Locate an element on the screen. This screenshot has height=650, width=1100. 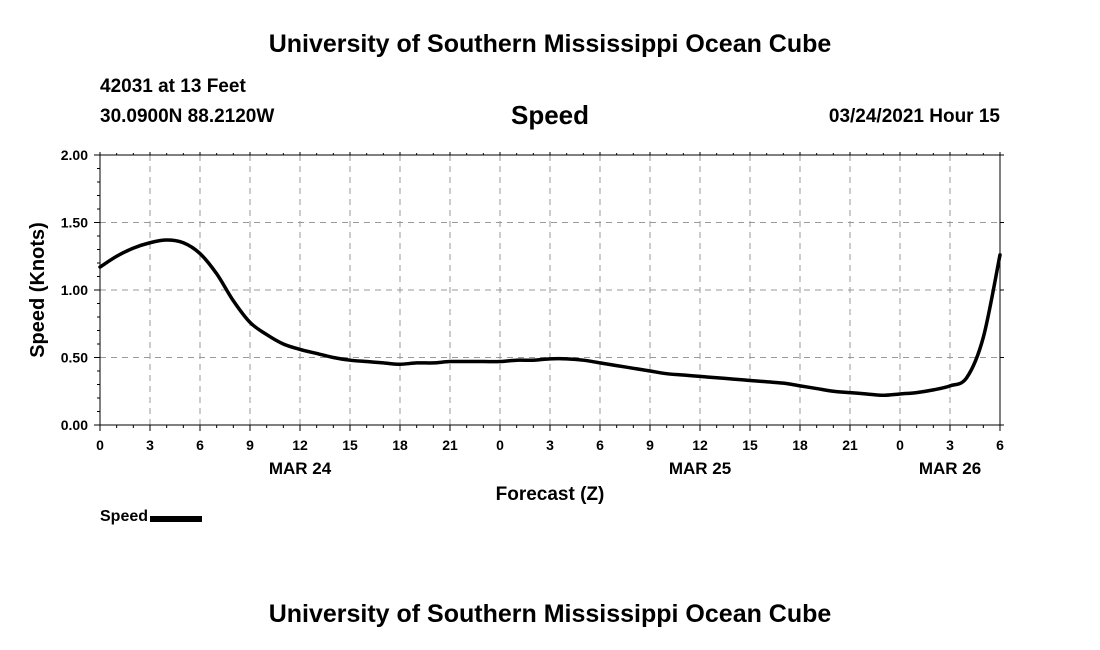
coordinates-label: 30.0900N 88.2120W is located at coordinates (187, 116).